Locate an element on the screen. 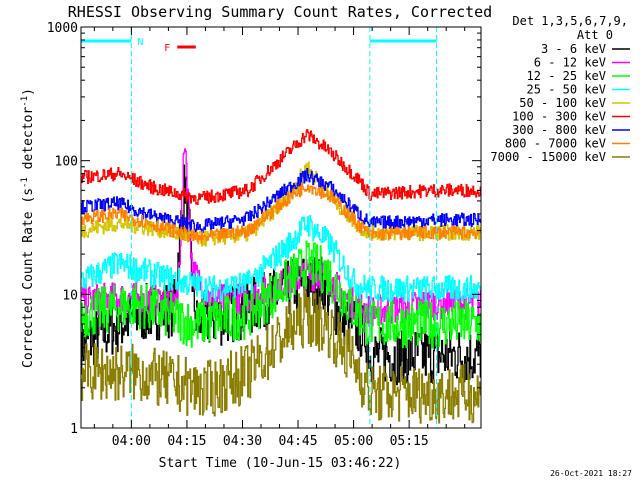 Image resolution: width=640 pixels, height=480 pixels. legend-label: 7000 - 15000 keV is located at coordinates (548, 157).